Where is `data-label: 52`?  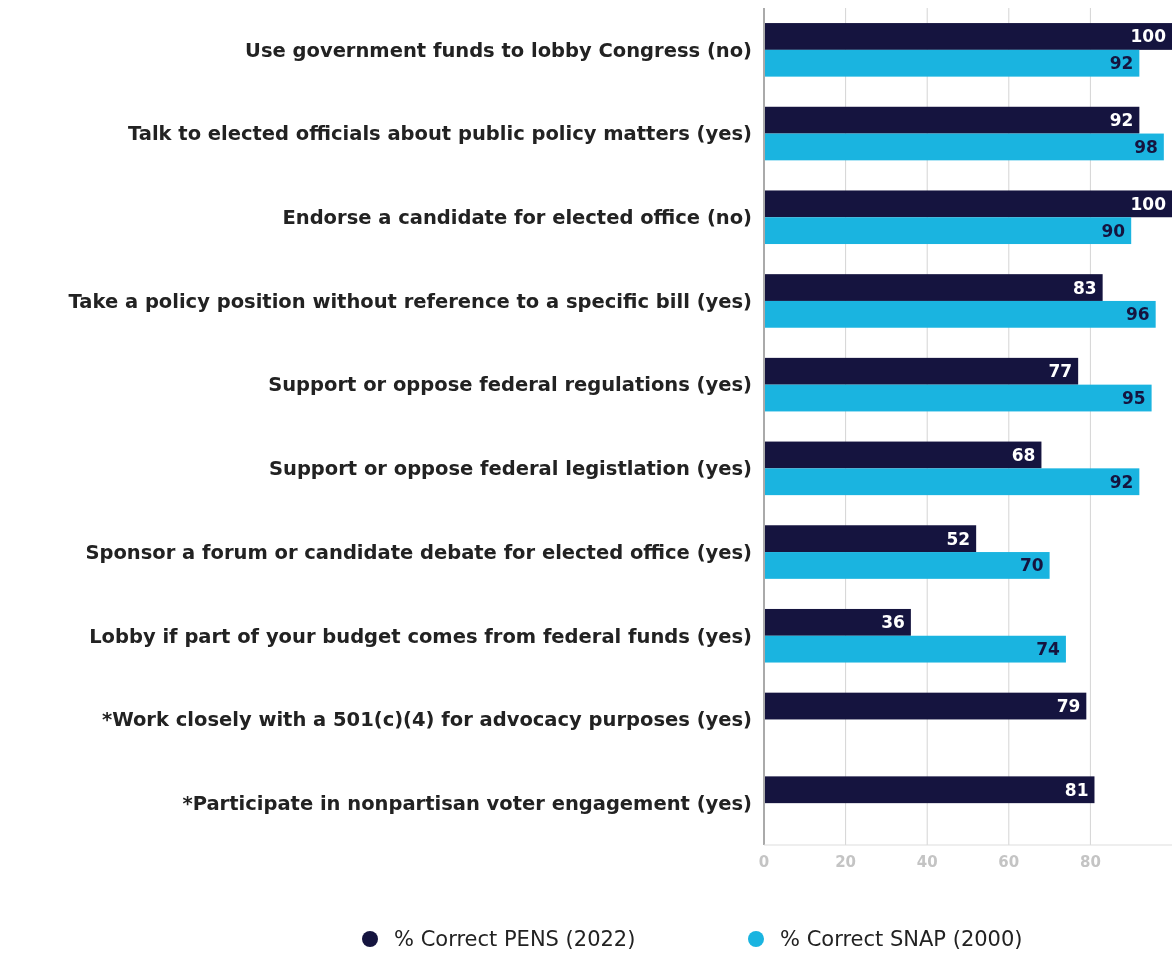 data-label: 52 is located at coordinates (958, 538).